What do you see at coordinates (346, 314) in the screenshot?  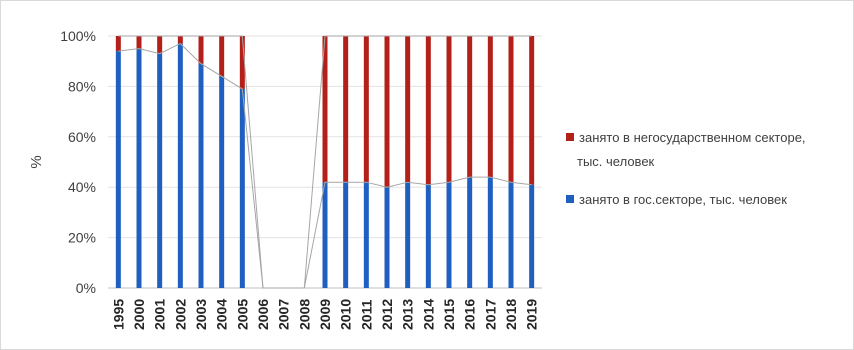 I see `x-tick-label: 2010` at bounding box center [346, 314].